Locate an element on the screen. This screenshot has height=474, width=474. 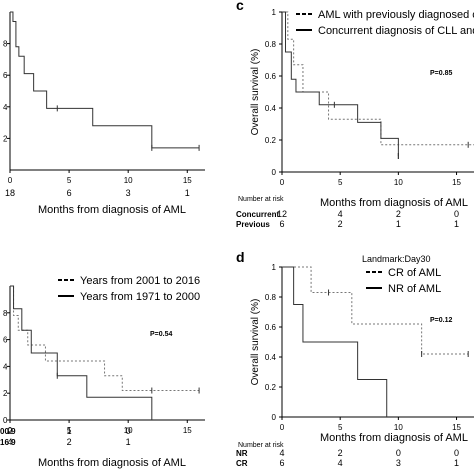
panel-label-c: c is located at coordinates (240, 6).